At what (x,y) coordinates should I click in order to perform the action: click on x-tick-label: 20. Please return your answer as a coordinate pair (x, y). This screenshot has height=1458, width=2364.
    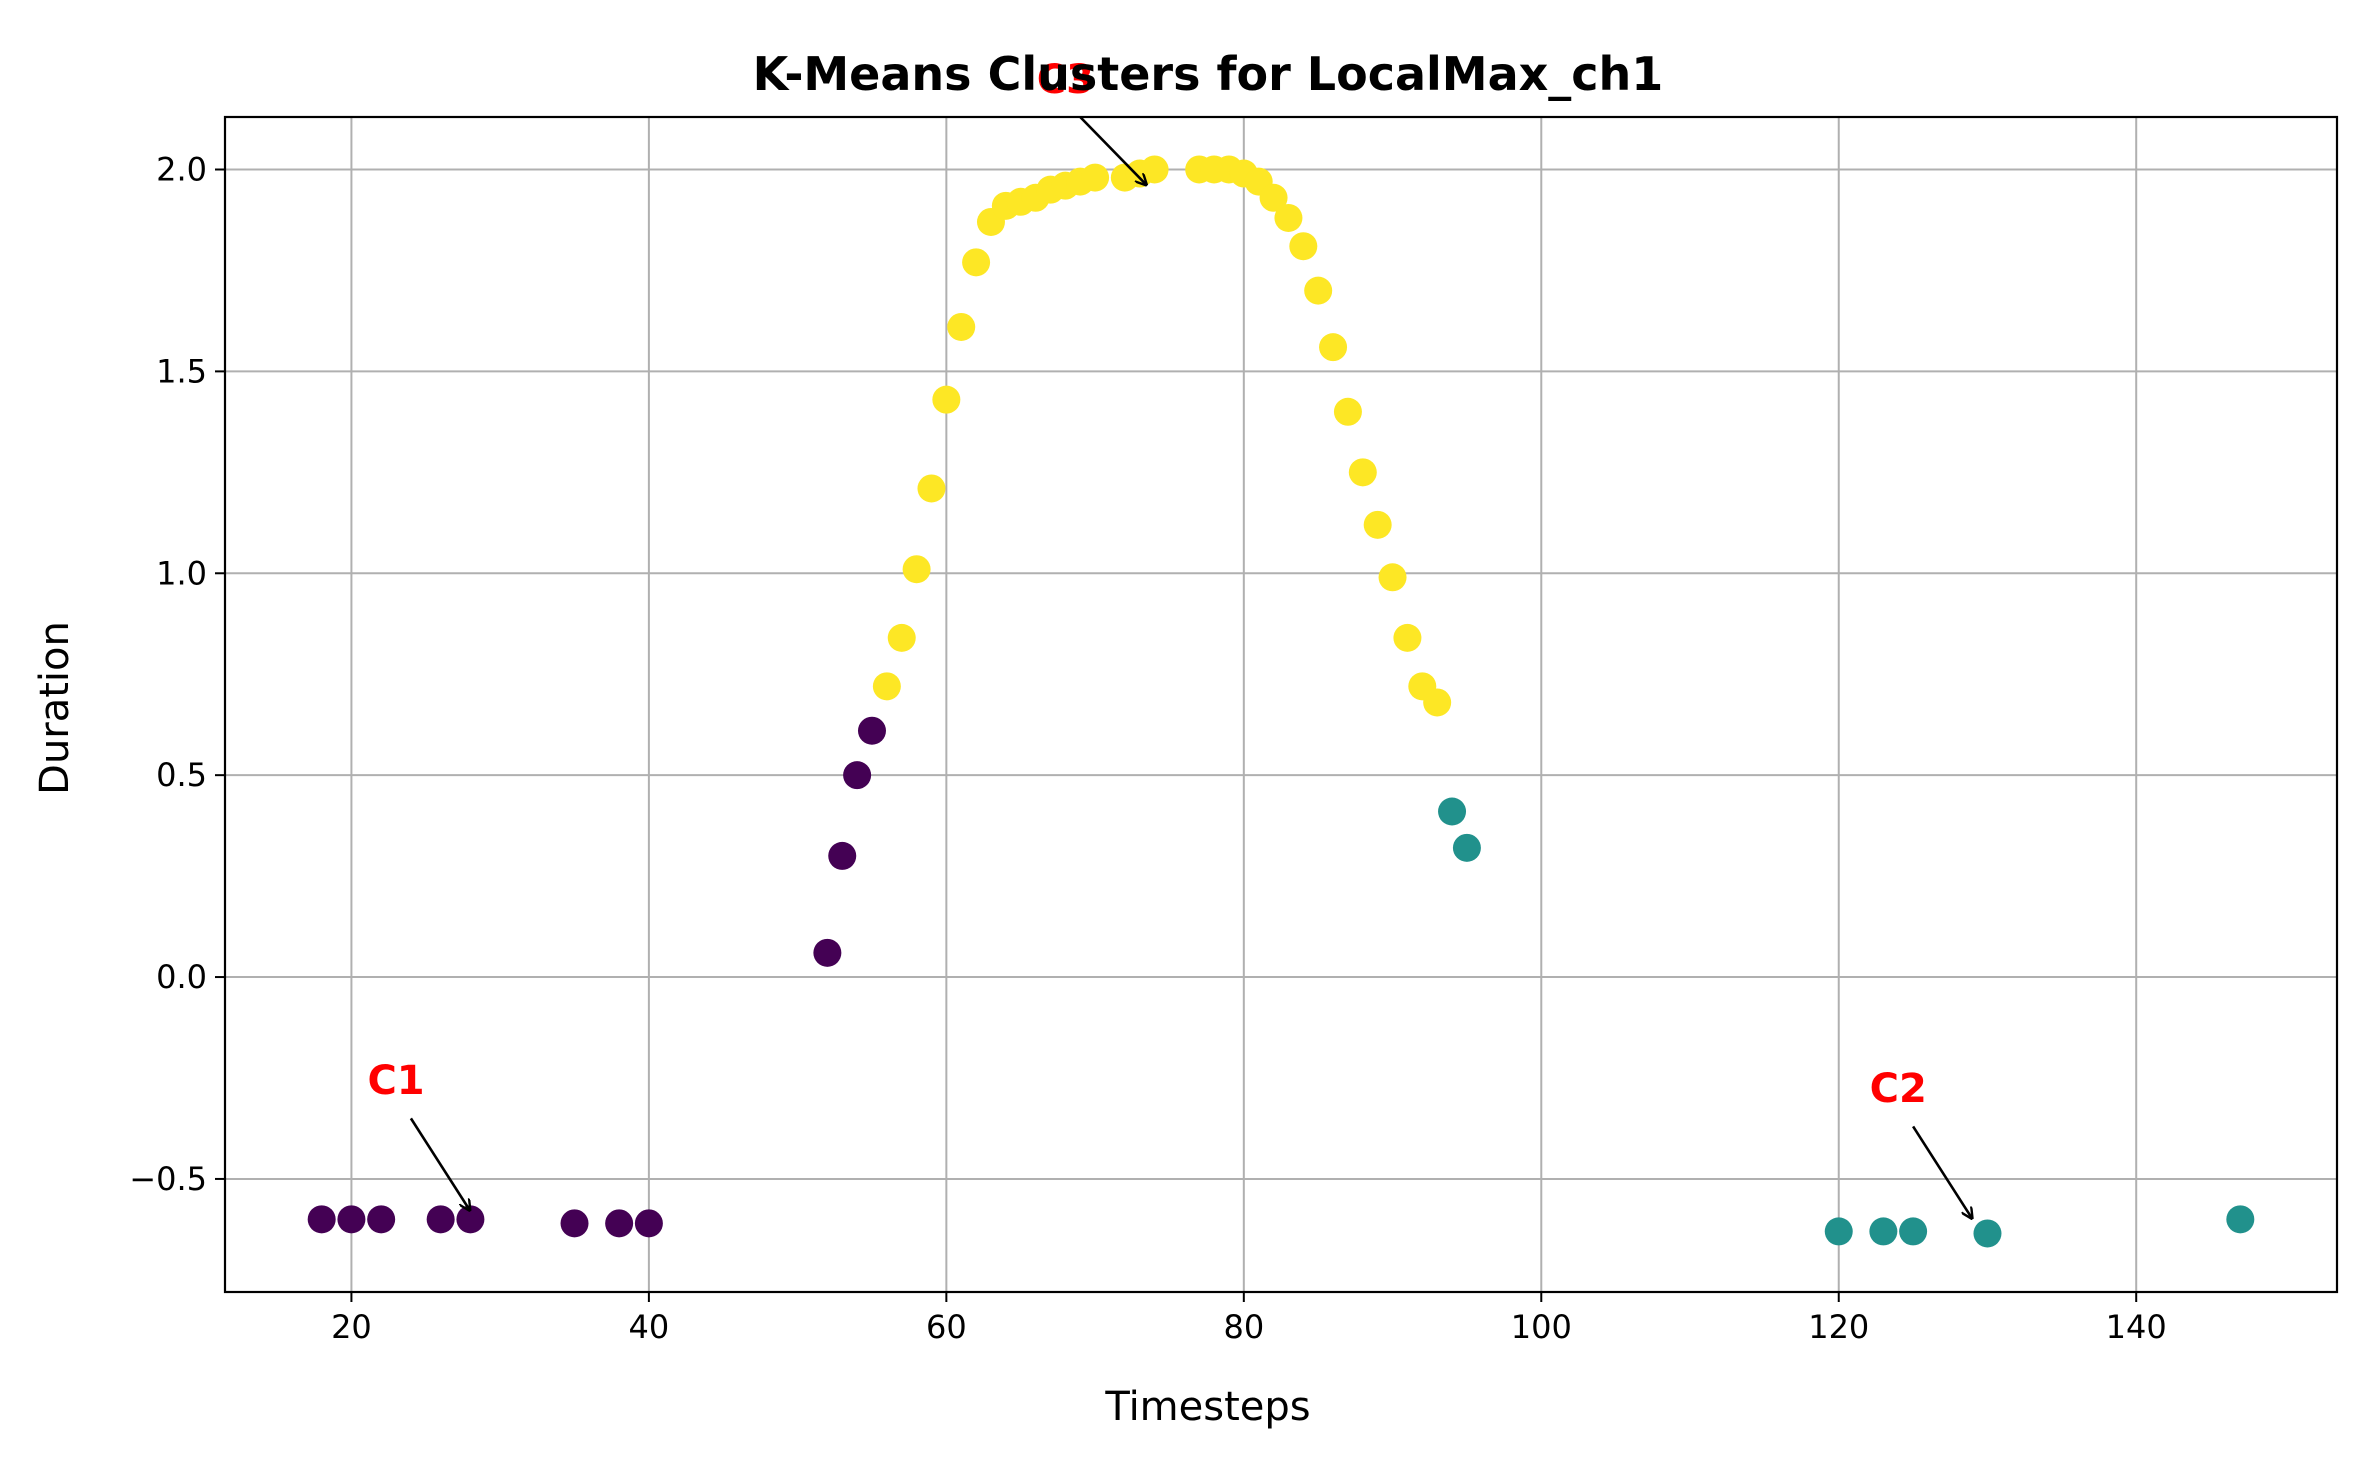
    Looking at the image, I should click on (351, 1327).